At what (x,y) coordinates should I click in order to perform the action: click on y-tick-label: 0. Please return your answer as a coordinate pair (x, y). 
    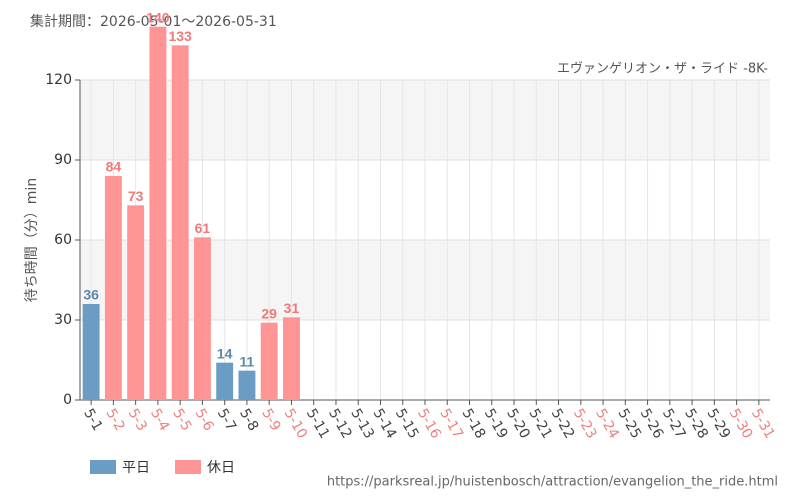
    Looking at the image, I should click on (67, 400).